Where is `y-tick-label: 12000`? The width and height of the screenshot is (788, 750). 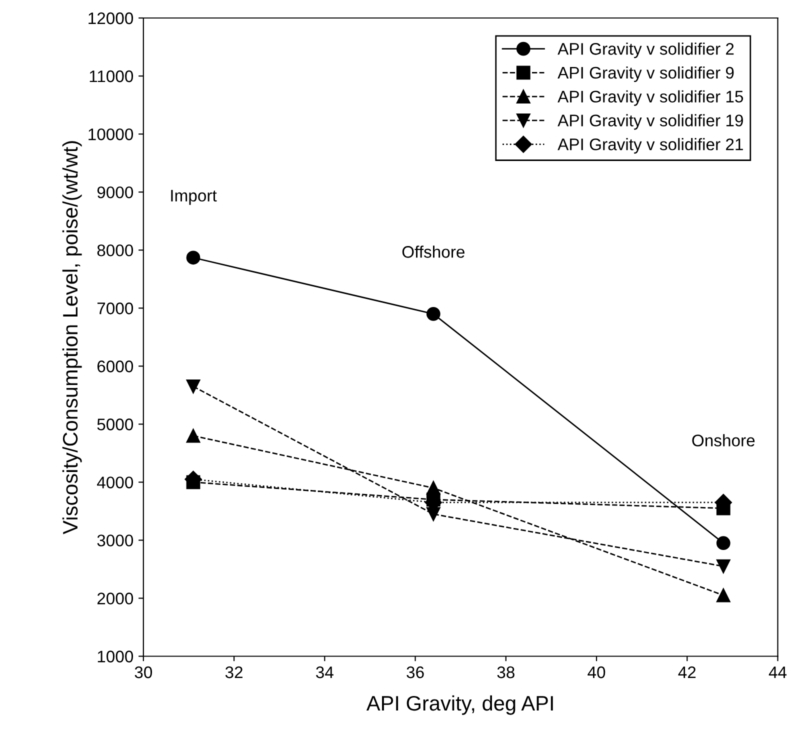
y-tick-label: 12000 is located at coordinates (111, 18).